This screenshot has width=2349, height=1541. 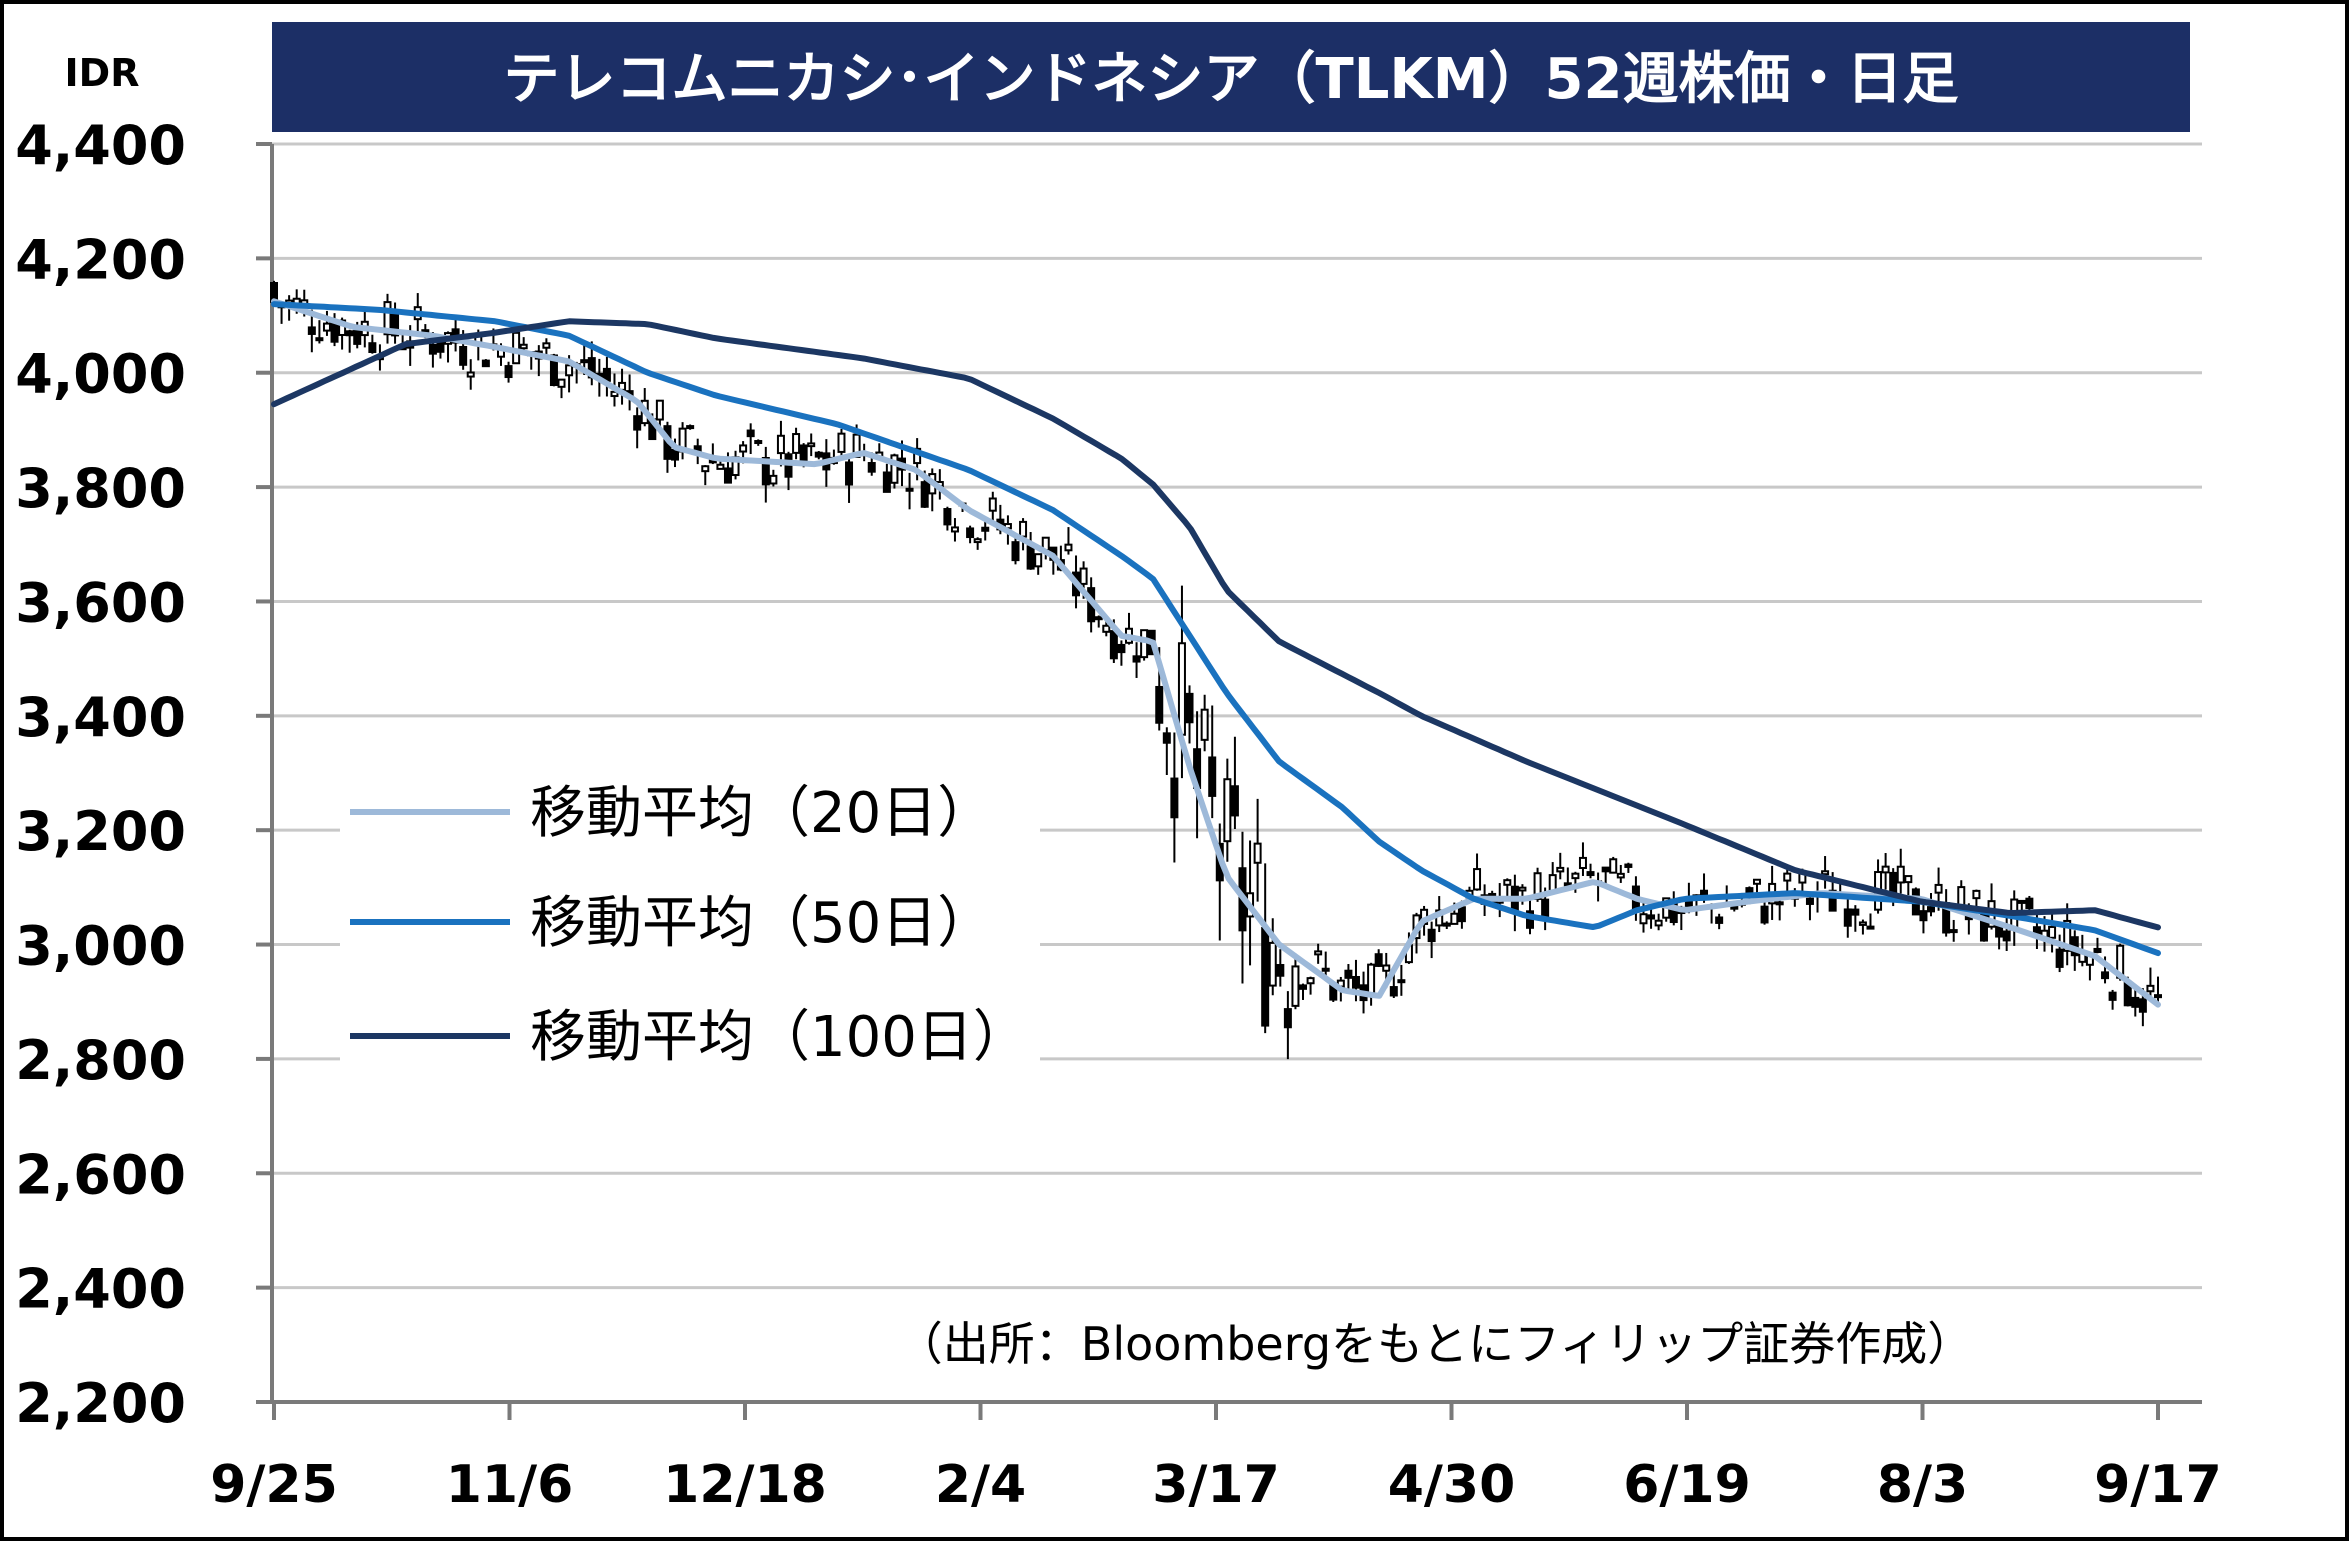 I want to click on legend-label: 移動平均（100日）, so click(x=779, y=1037).